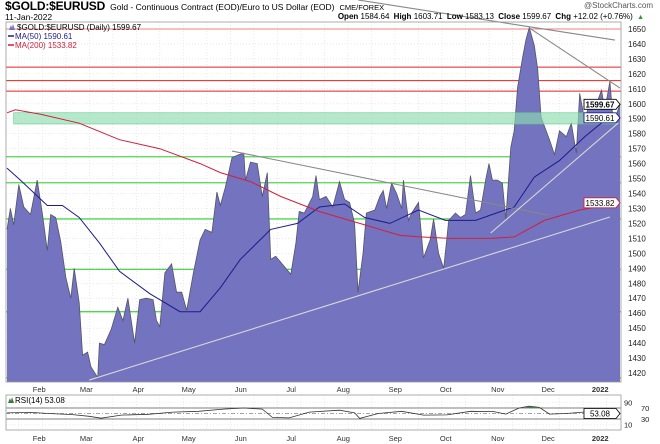 This screenshot has width=660, height=444. Describe the element at coordinates (537, 16) in the screenshot. I see `close-value: 1599.67` at that location.